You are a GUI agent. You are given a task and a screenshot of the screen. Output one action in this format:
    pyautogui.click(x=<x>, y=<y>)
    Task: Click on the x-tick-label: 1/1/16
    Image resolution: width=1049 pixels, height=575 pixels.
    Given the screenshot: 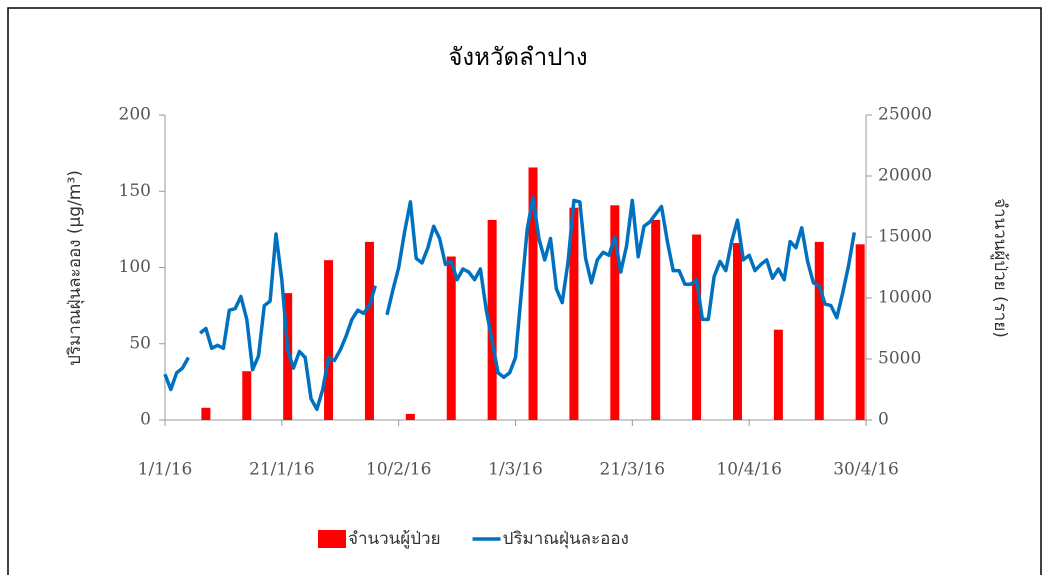 What is the action you would take?
    pyautogui.click(x=165, y=470)
    